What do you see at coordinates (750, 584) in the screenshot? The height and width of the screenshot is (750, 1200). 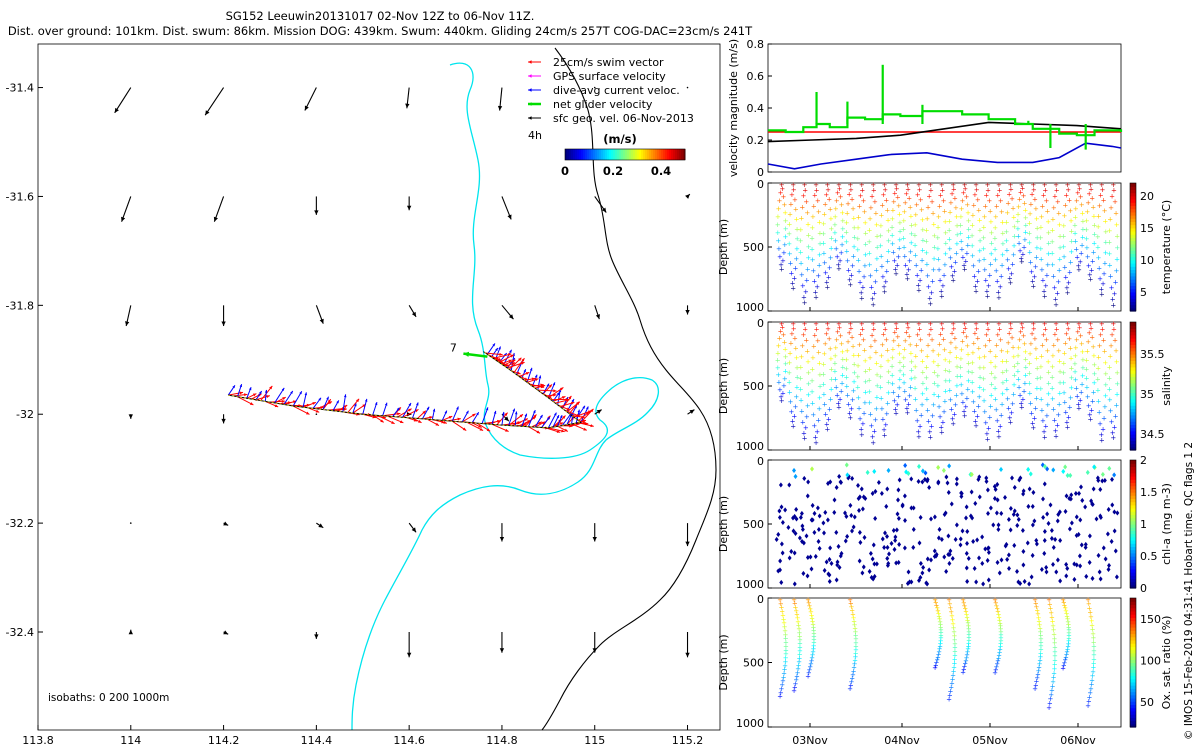 I see `section-ytick-label: 1000` at bounding box center [750, 584].